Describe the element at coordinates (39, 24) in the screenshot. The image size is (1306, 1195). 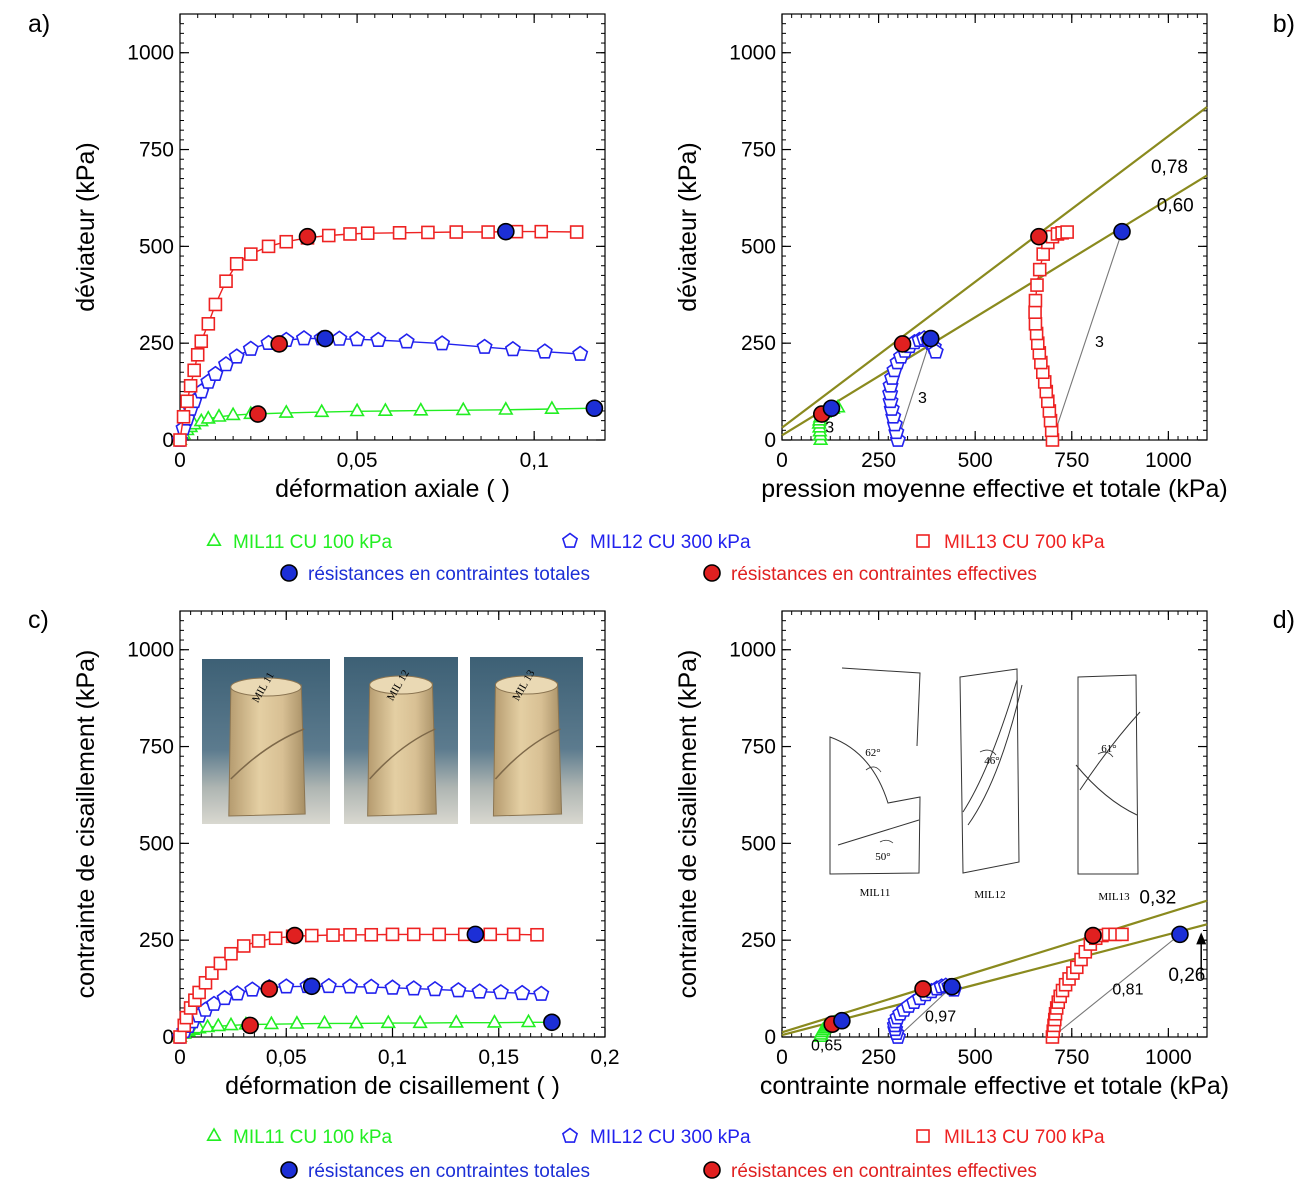
I see `panel-label: a)` at that location.